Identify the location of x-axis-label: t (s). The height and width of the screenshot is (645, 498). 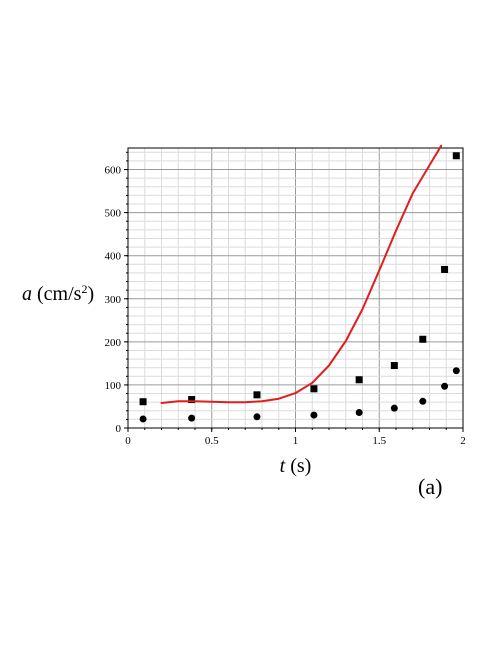
(296, 466).